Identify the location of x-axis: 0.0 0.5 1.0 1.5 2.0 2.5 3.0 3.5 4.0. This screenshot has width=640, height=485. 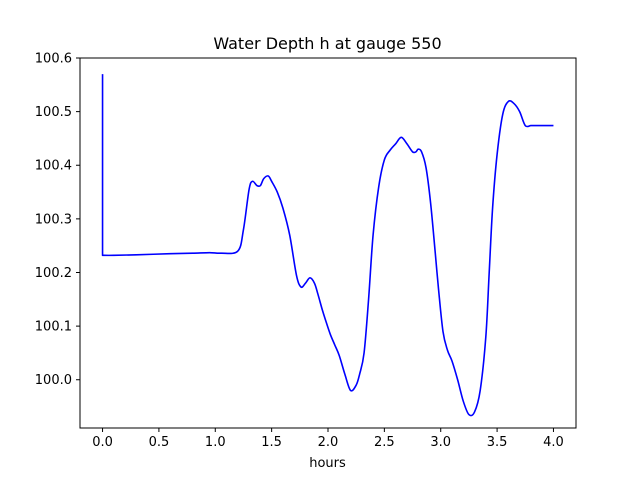
(328, 439).